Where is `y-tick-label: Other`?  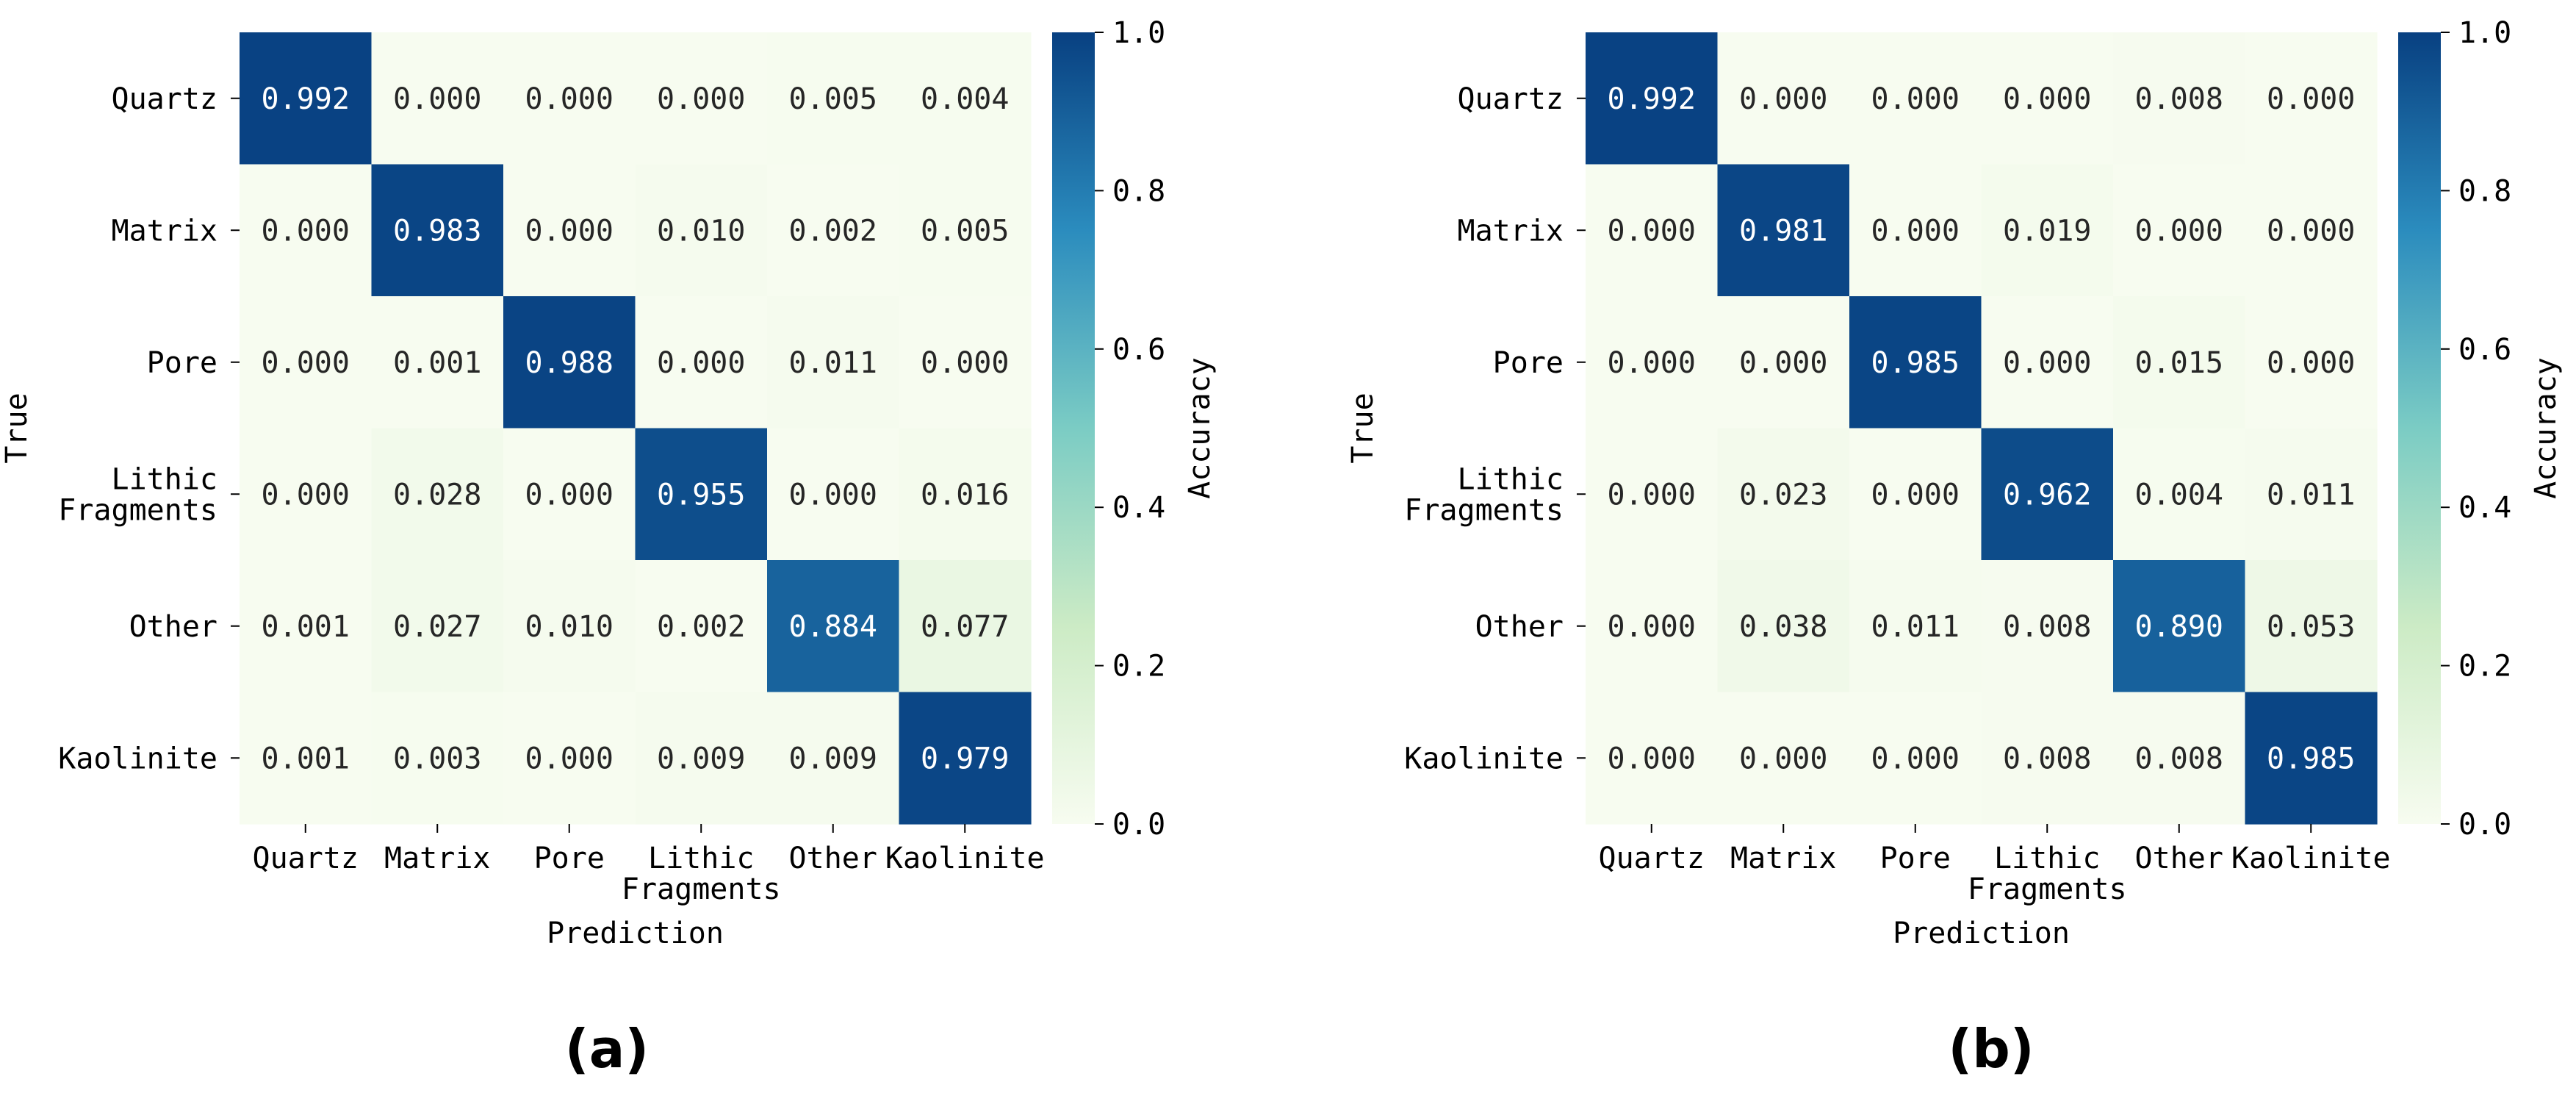 y-tick-label: Other is located at coordinates (1519, 627).